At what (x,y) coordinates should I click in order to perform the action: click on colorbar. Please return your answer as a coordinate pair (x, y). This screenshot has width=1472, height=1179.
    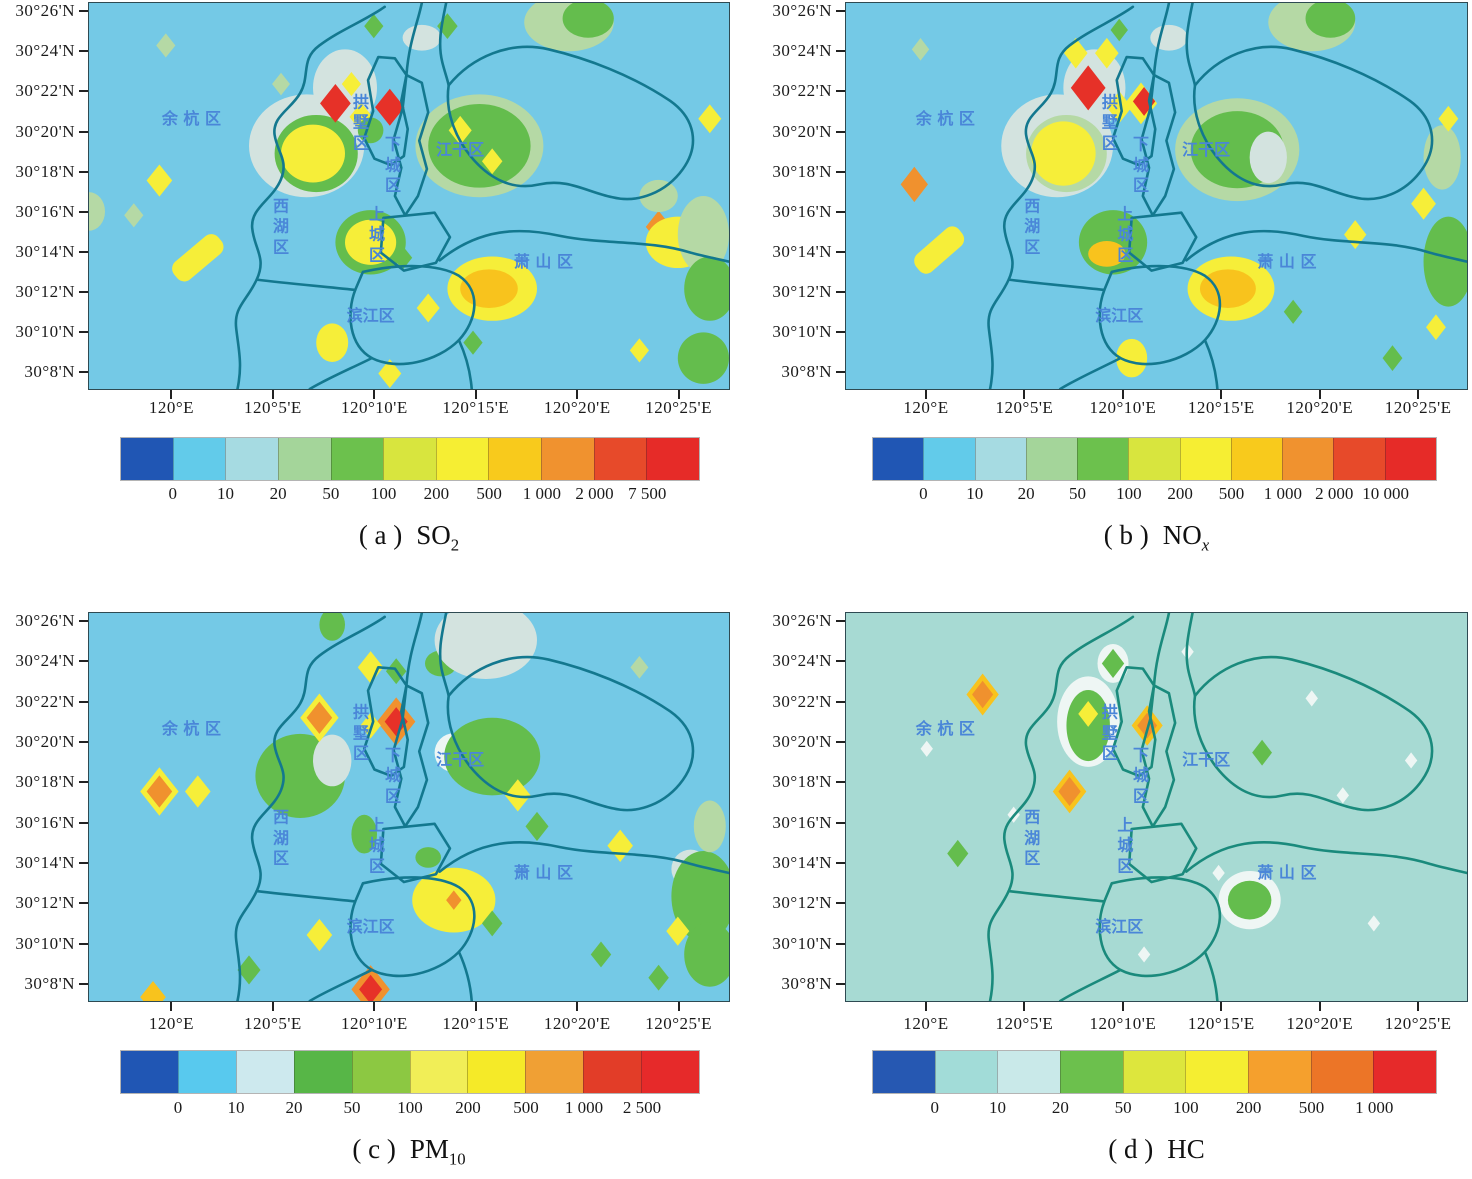
    Looking at the image, I should click on (1154, 1072).